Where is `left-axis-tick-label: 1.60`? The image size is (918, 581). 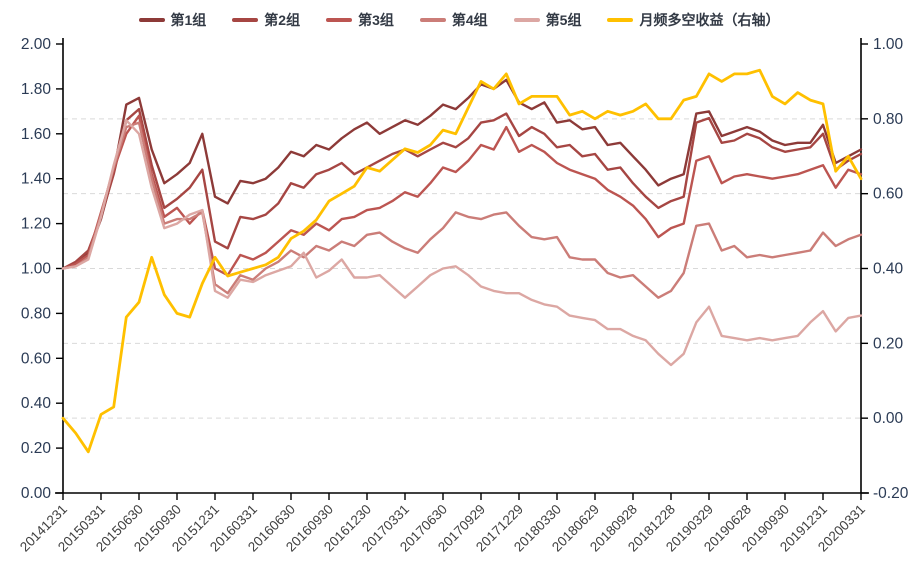 left-axis-tick-label: 1.60 is located at coordinates (36, 134).